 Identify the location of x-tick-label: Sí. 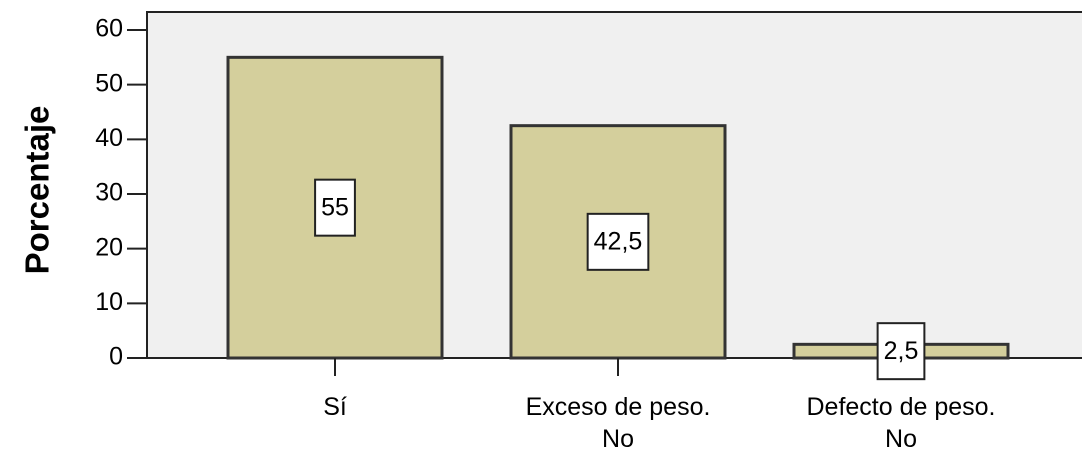
(335, 407).